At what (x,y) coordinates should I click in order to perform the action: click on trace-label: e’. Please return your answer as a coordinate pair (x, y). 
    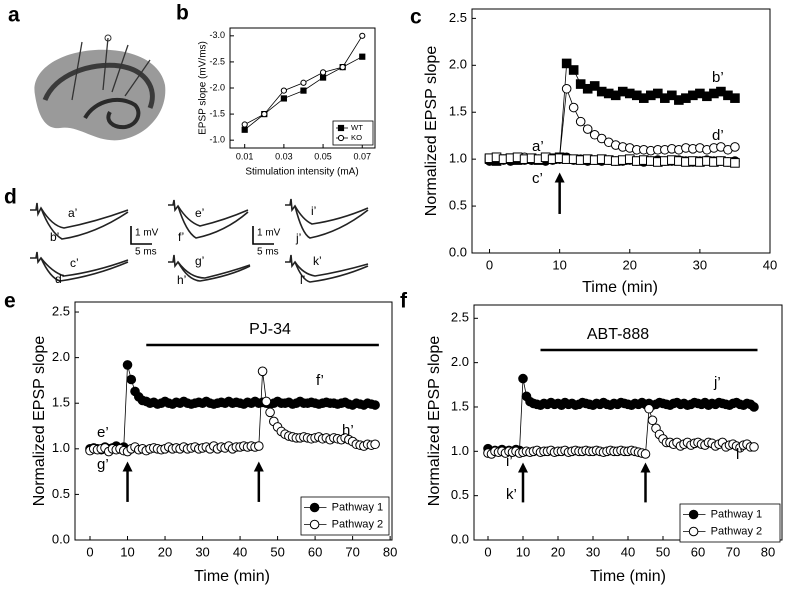
    Looking at the image, I should click on (199, 213).